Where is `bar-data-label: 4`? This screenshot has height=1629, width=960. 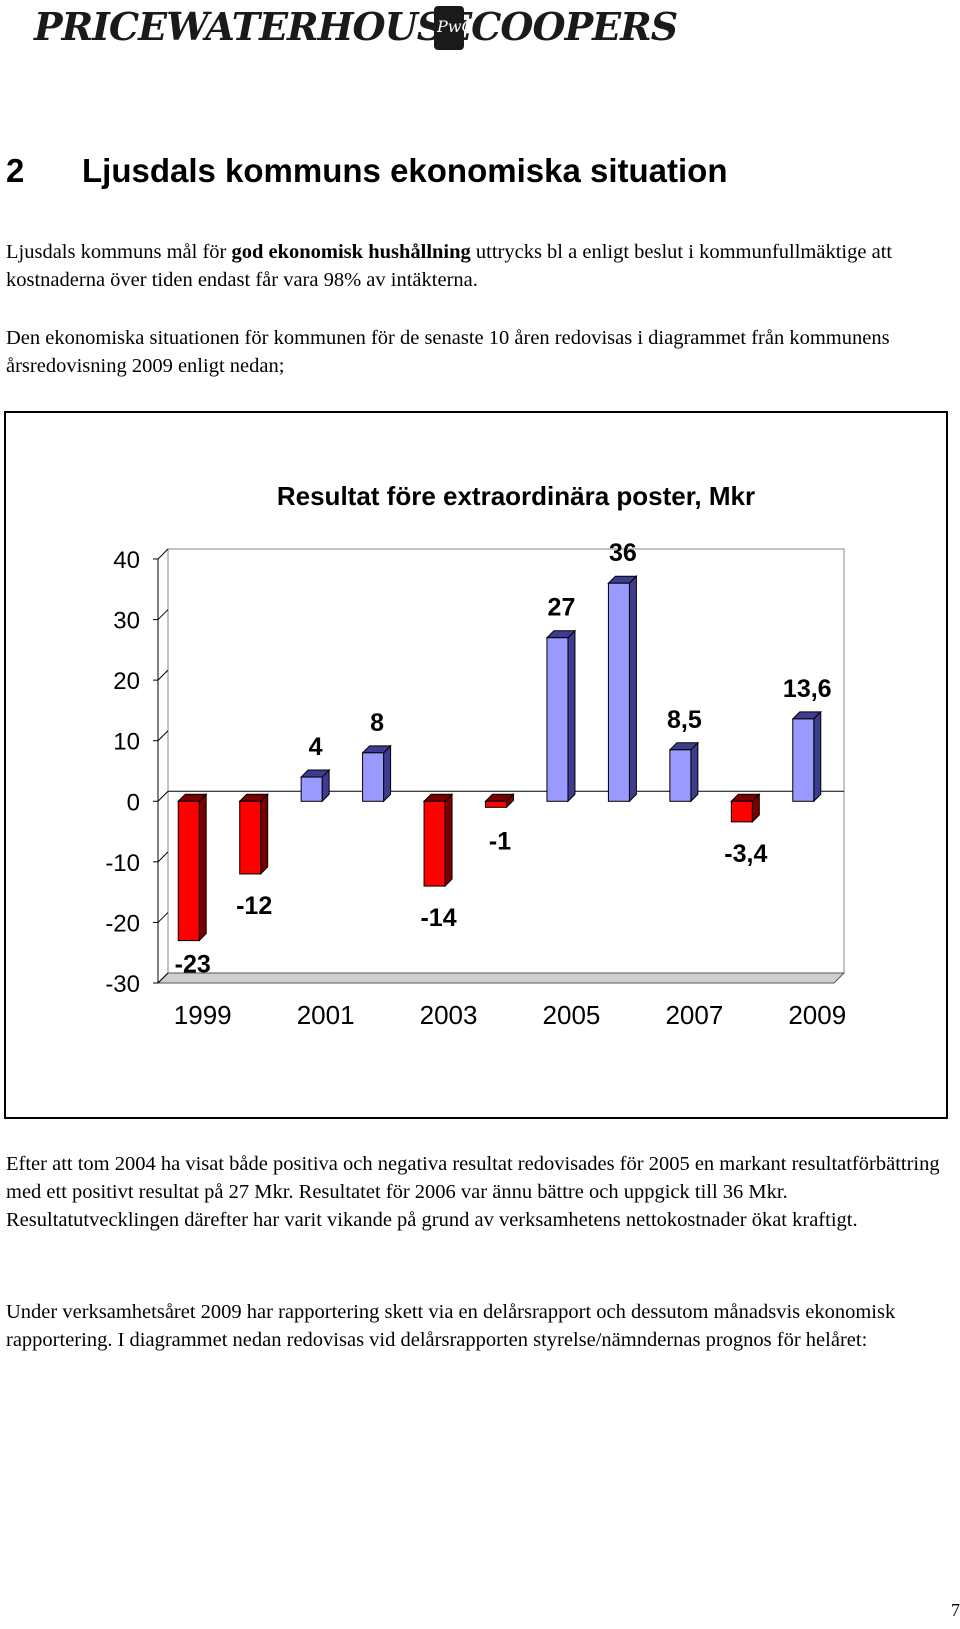 bar-data-label: 4 is located at coordinates (316, 747).